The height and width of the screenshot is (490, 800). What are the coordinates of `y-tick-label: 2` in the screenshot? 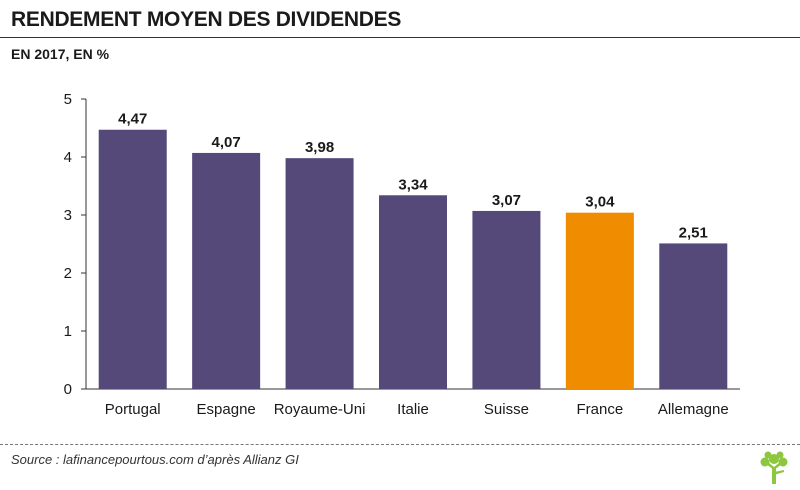 It's located at (68, 273).